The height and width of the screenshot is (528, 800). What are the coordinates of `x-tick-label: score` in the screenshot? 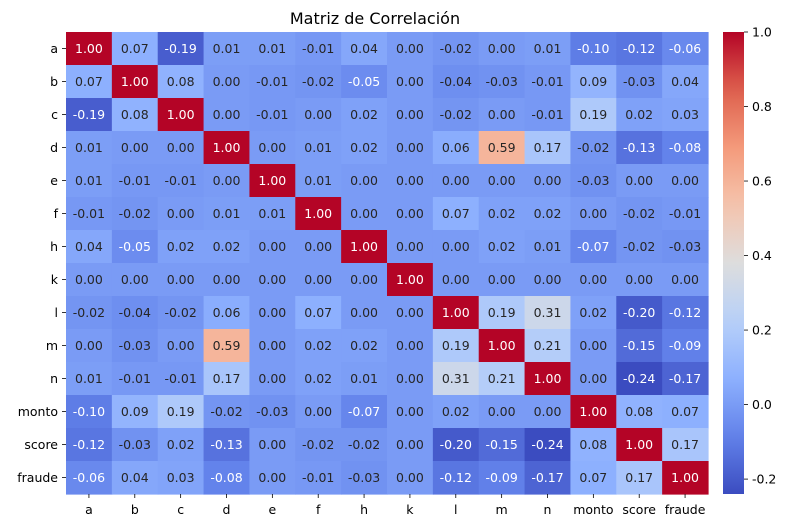 It's located at (639, 509).